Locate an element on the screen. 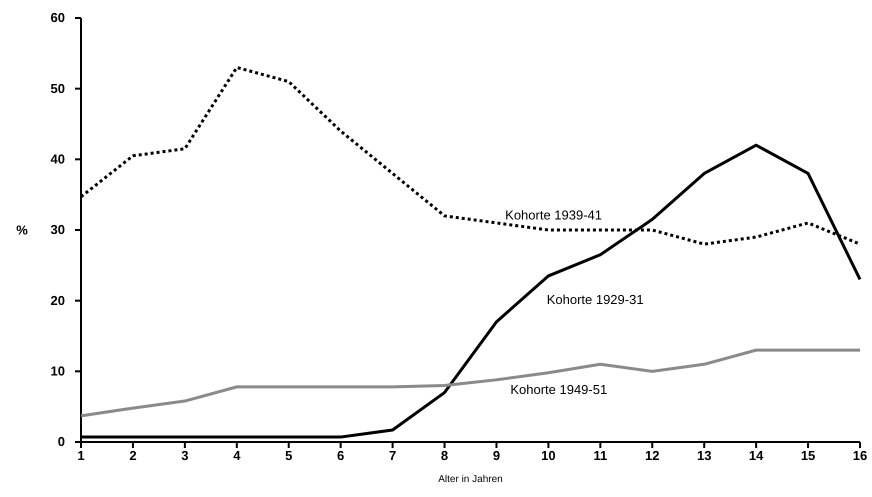 This screenshot has height=497, width=872. x-tick-label: 2 is located at coordinates (133, 456).